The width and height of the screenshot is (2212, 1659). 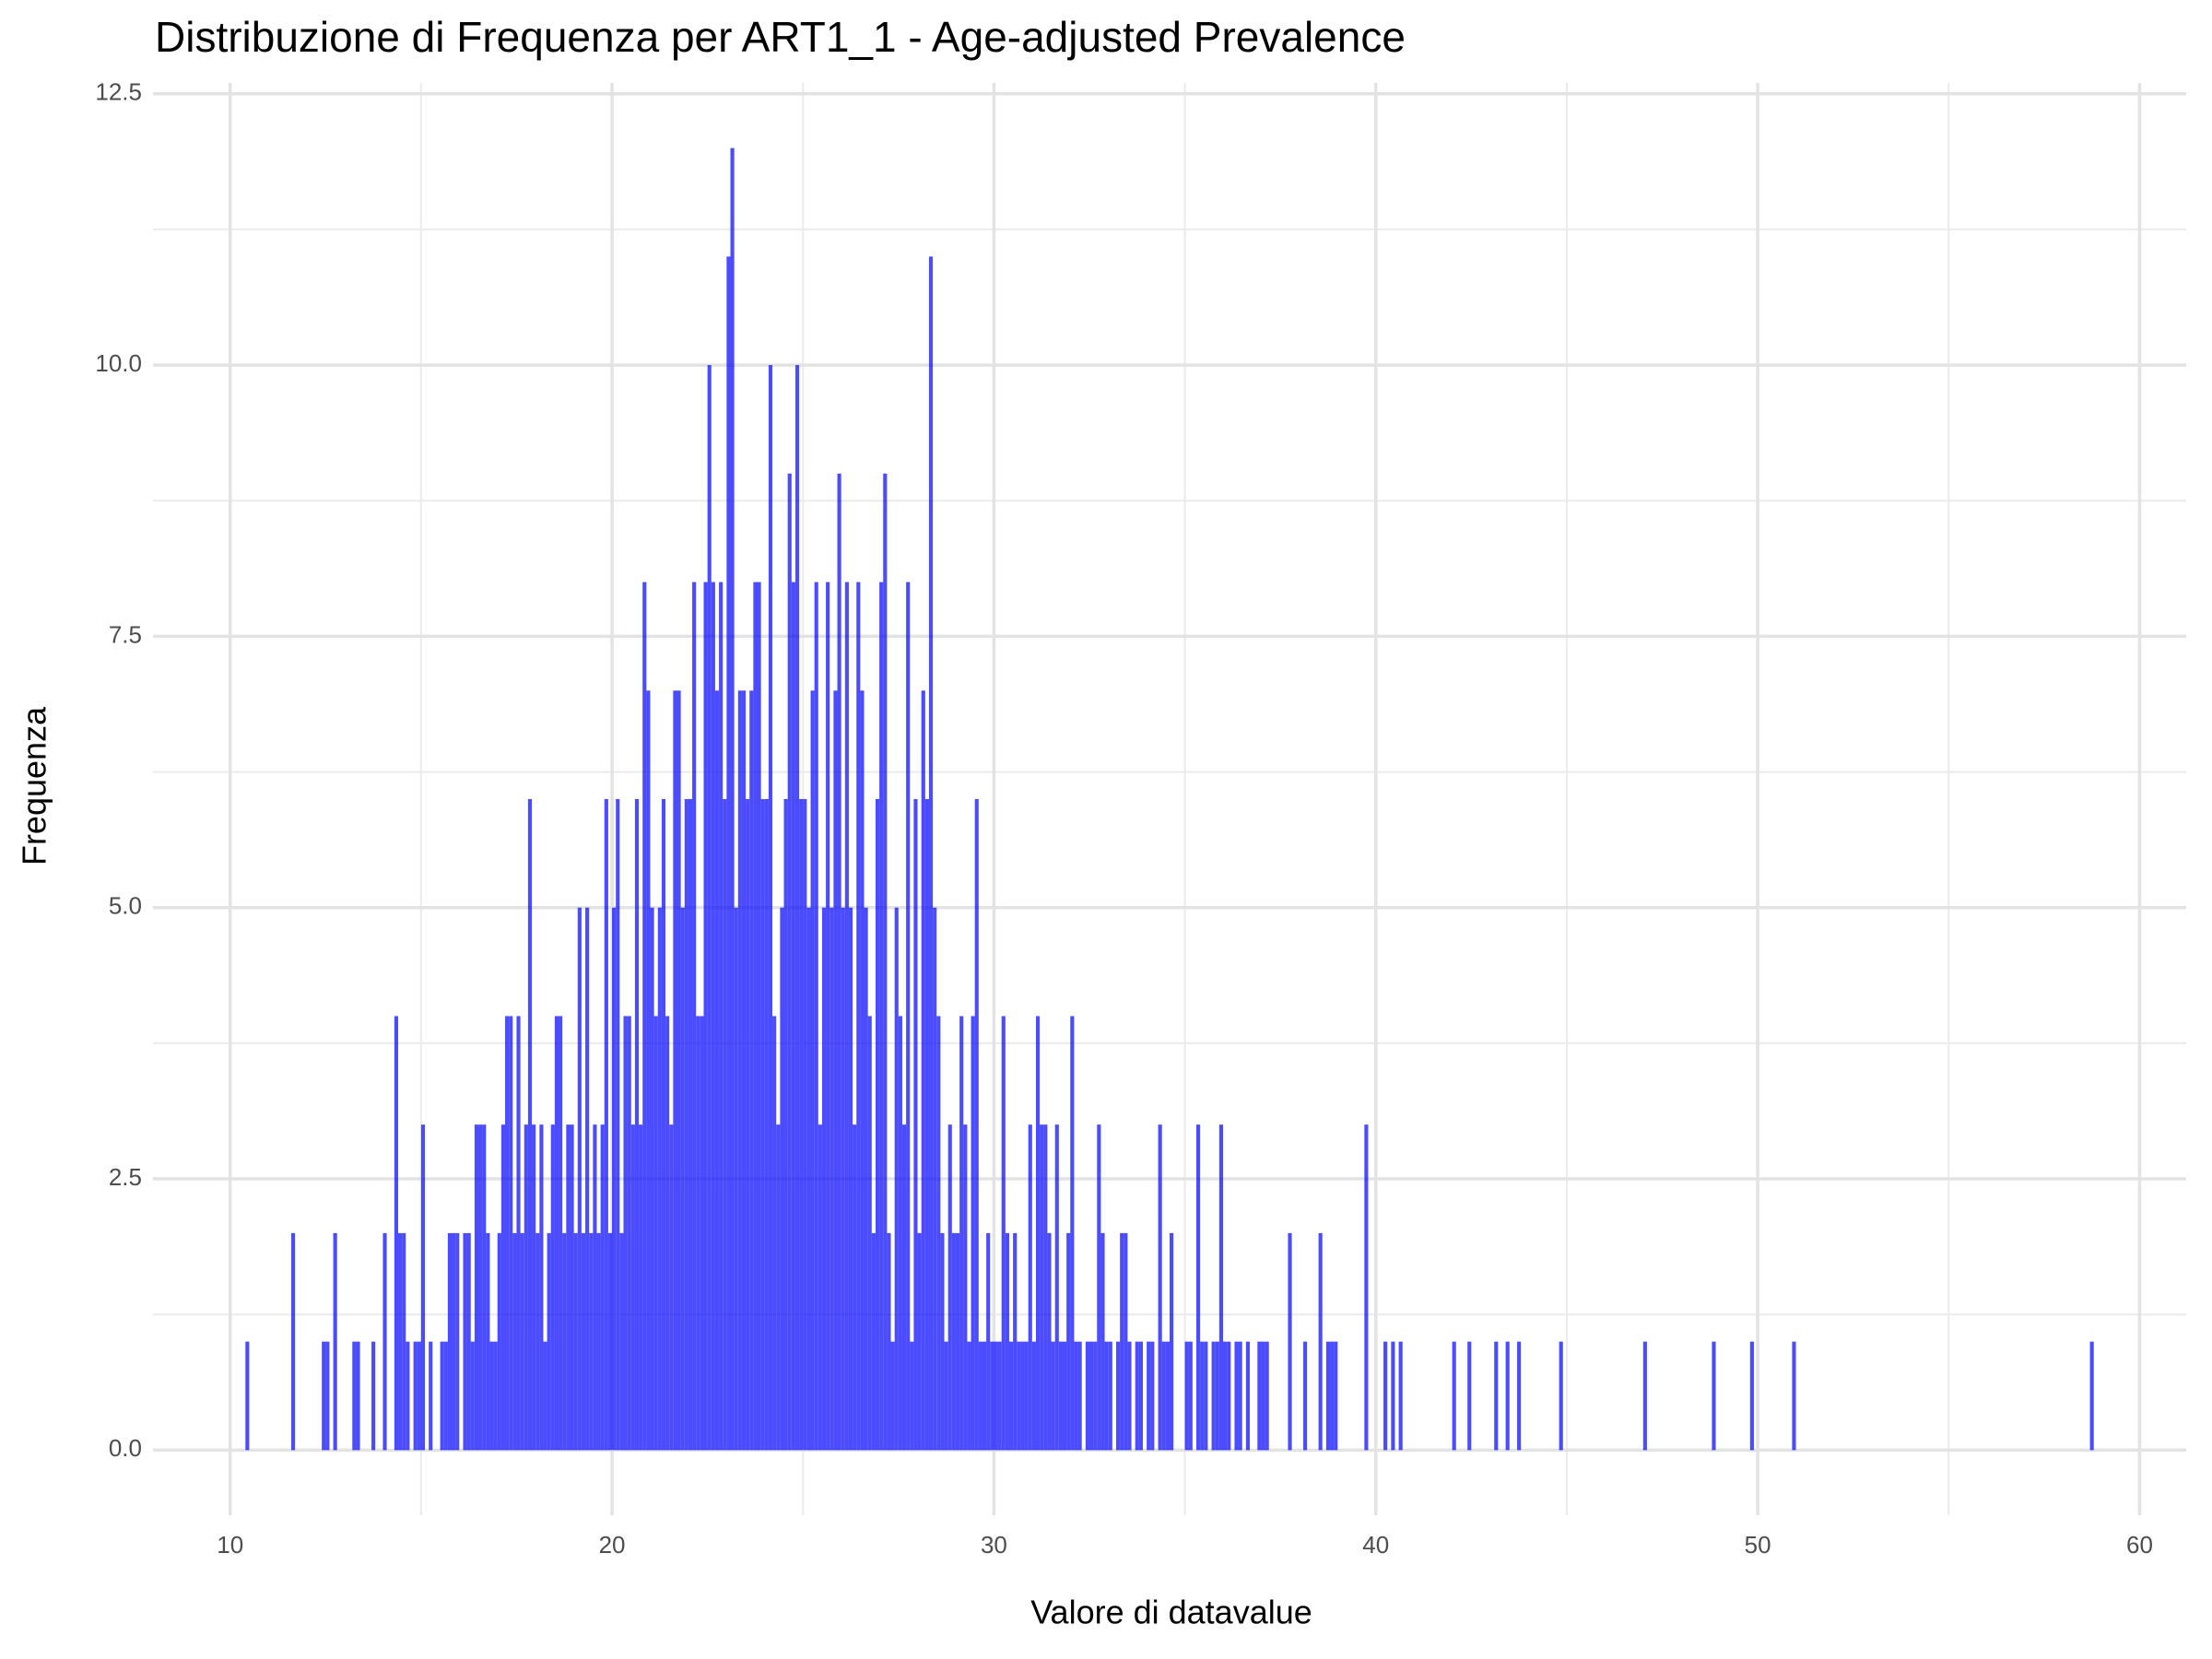 I want to click on y-tick-label: 0.0, so click(x=125, y=1448).